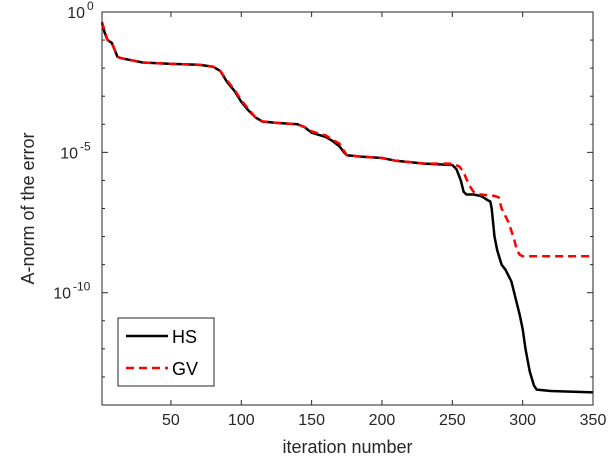  Describe the element at coordinates (171, 420) in the screenshot. I see `x-tick-label: 50` at that location.